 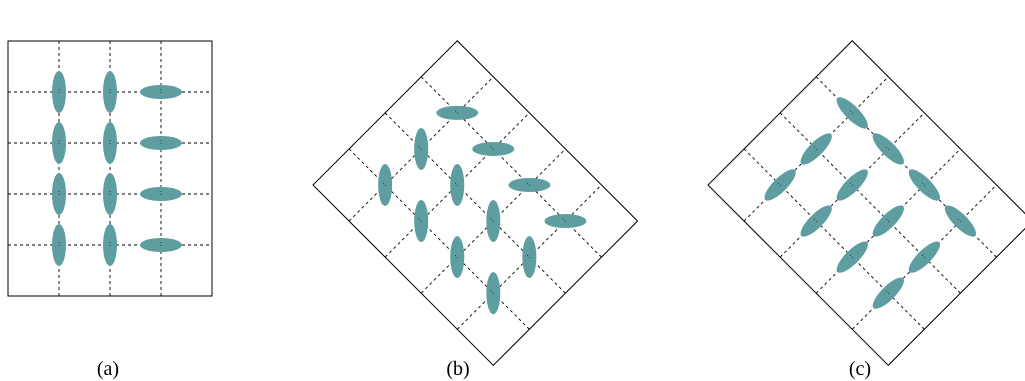 I want to click on caption-c: (c), so click(x=860, y=369).